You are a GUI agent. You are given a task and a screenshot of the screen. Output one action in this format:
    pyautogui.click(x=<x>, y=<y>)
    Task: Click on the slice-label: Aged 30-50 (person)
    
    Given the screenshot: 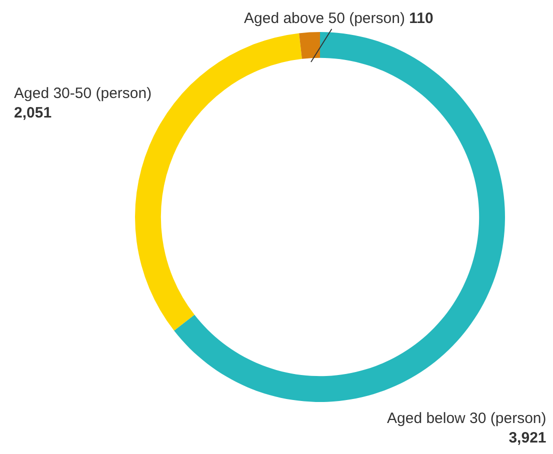 What is the action you would take?
    pyautogui.click(x=83, y=93)
    